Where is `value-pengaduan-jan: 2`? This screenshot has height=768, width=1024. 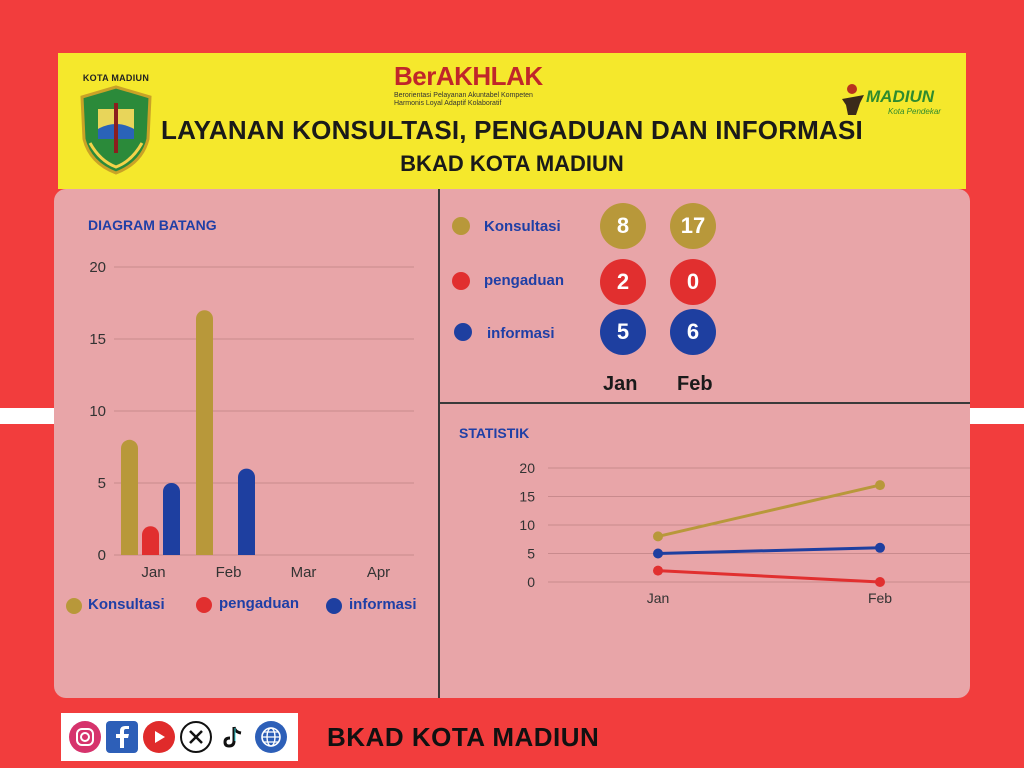 value-pengaduan-jan: 2 is located at coordinates (623, 282).